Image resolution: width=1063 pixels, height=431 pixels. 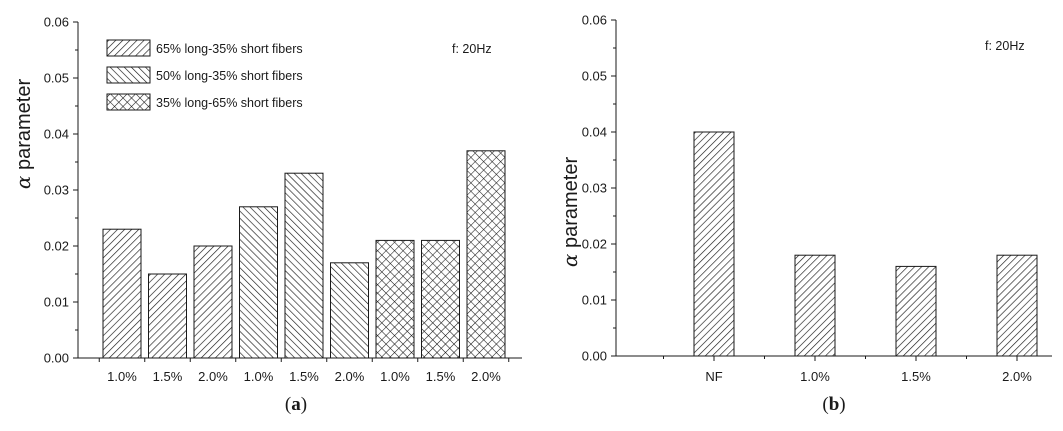 I want to click on panel-label: (b), so click(x=833, y=404).